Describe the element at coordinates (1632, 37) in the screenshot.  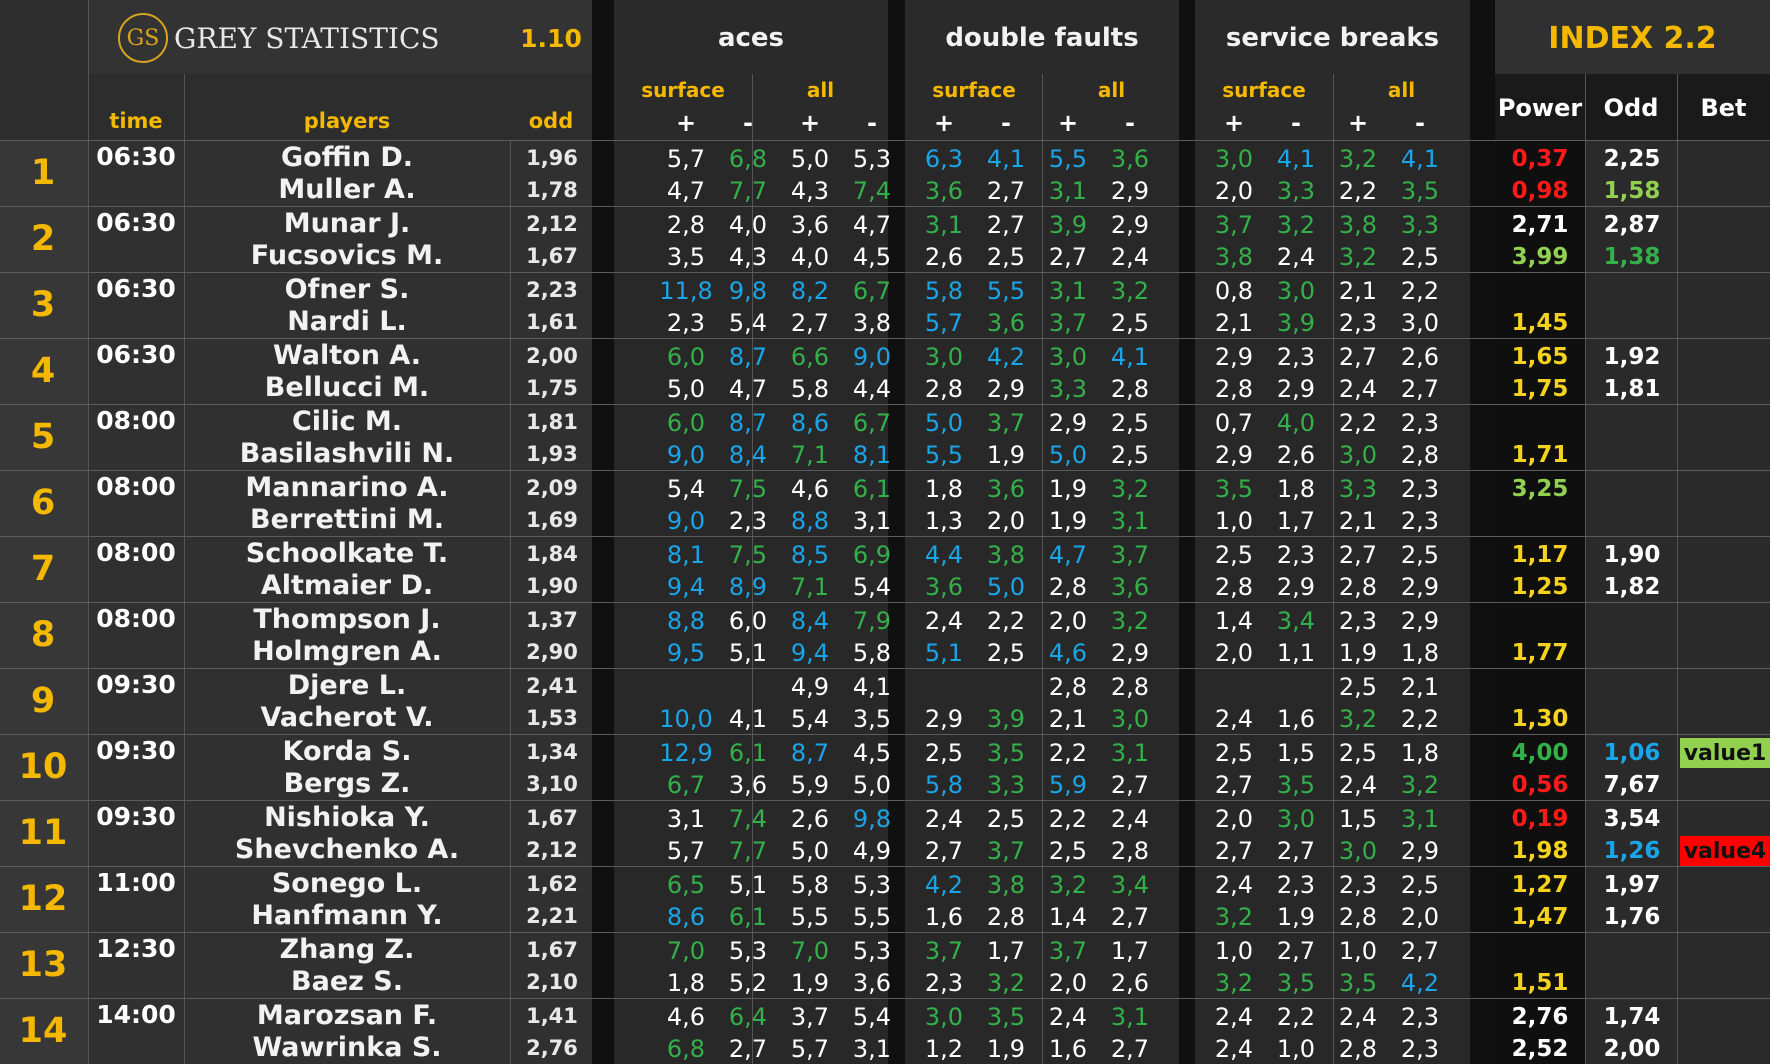
I see `index-header` at that location.